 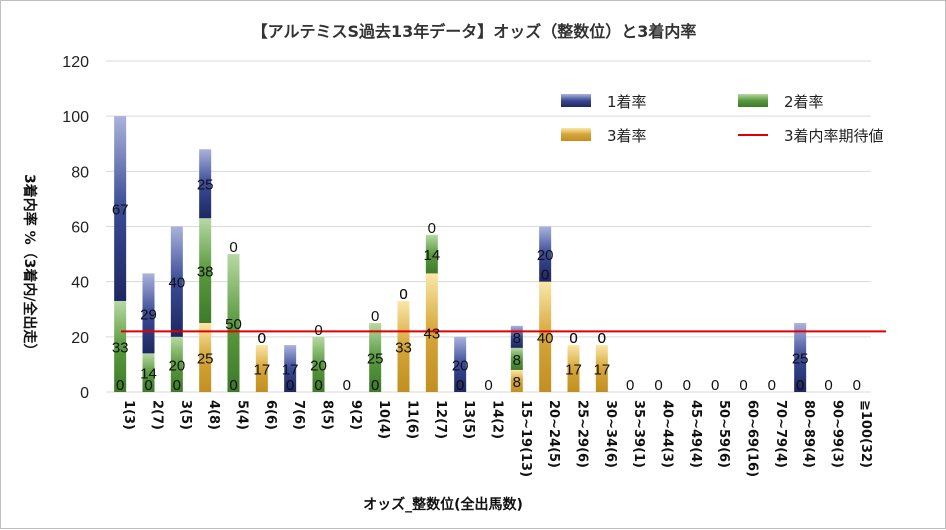 What do you see at coordinates (412, 419) in the screenshot?
I see `x-tick-label: 11(6)` at bounding box center [412, 419].